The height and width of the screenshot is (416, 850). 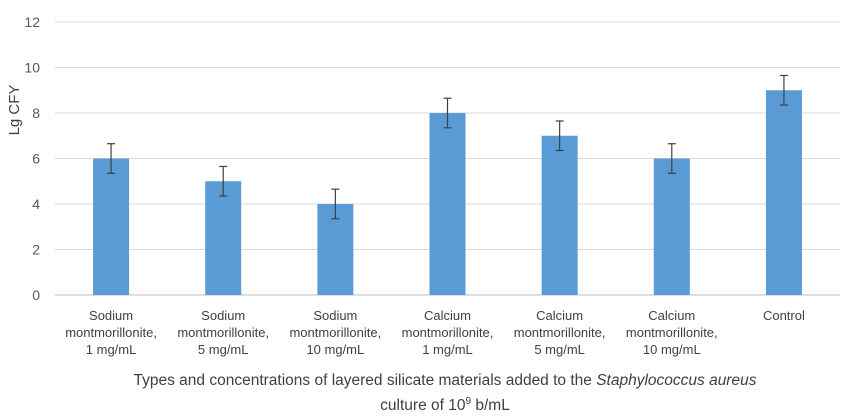 I want to click on y-tick-label: 4, so click(x=36, y=204).